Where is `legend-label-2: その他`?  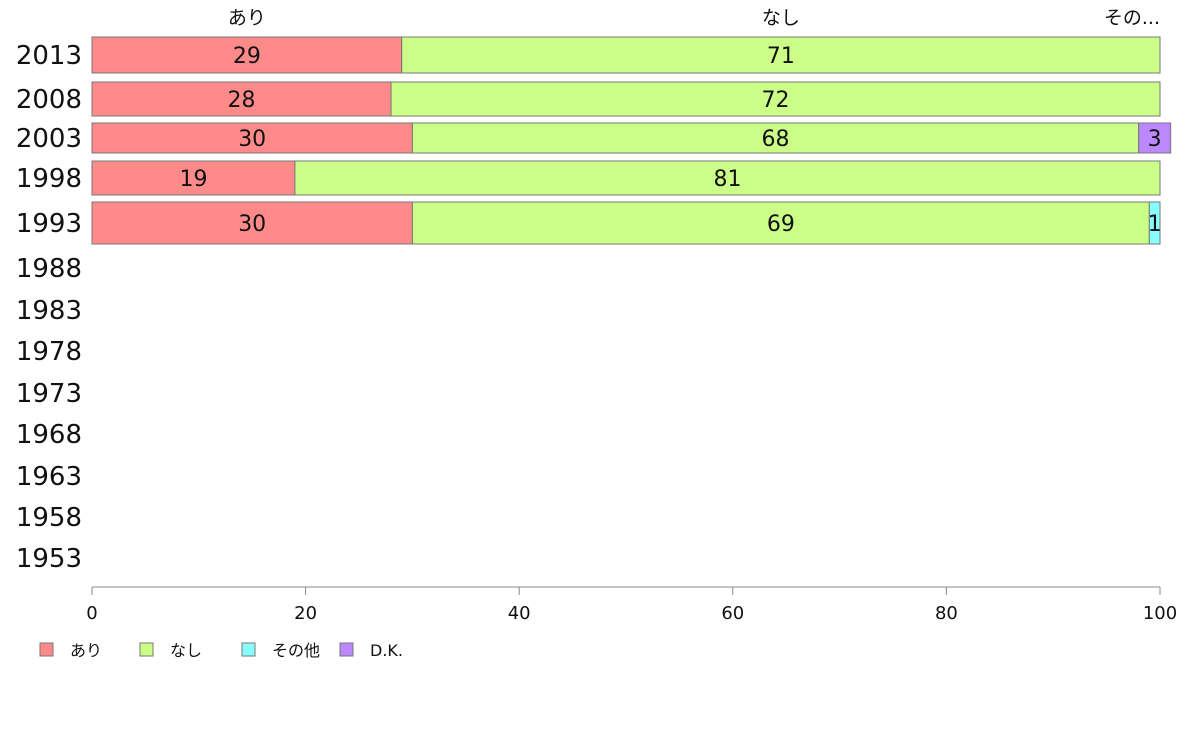
legend-label-2: その他 is located at coordinates (296, 650).